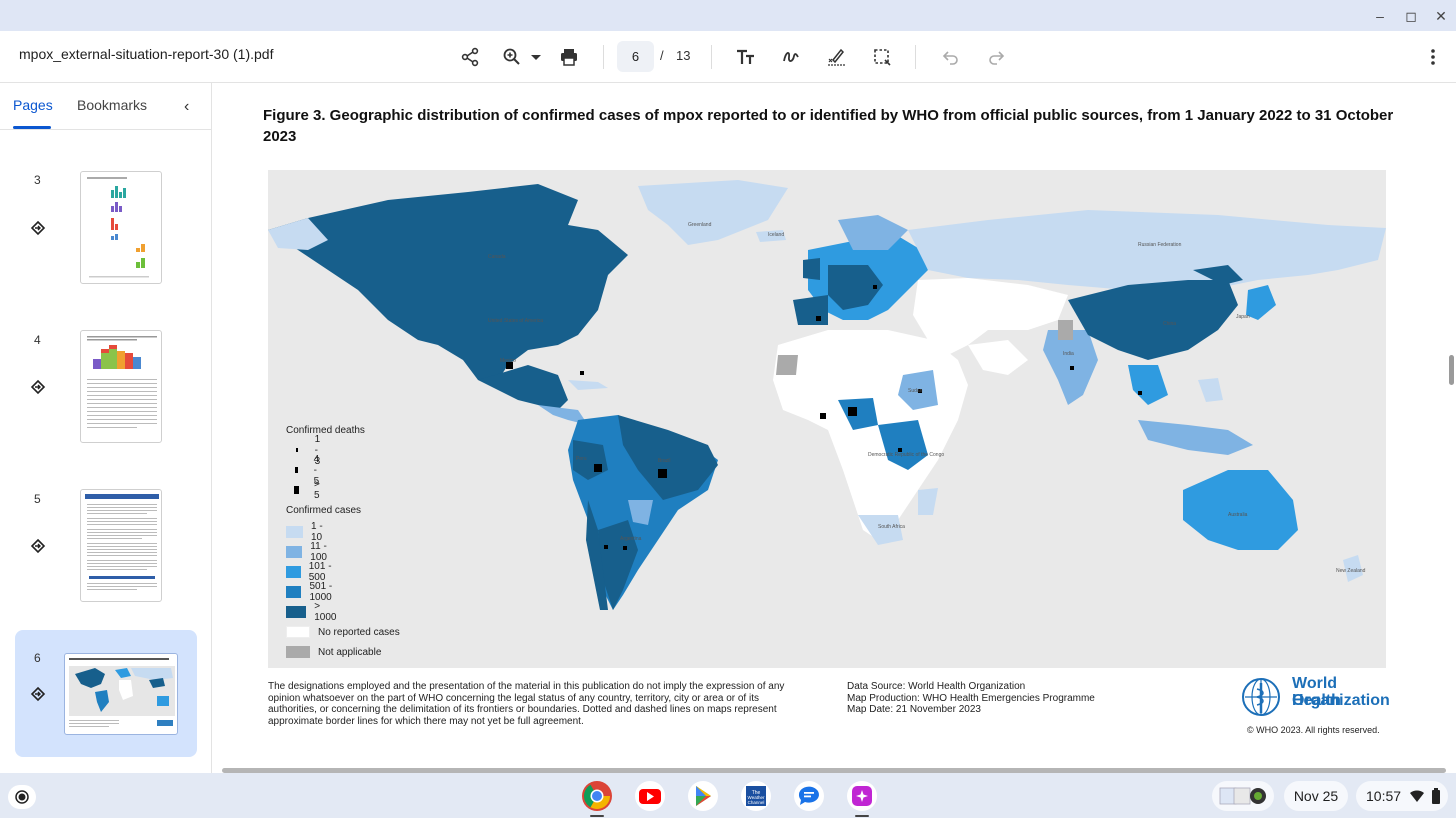  What do you see at coordinates (951, 57) in the screenshot?
I see `undo-icon` at bounding box center [951, 57].